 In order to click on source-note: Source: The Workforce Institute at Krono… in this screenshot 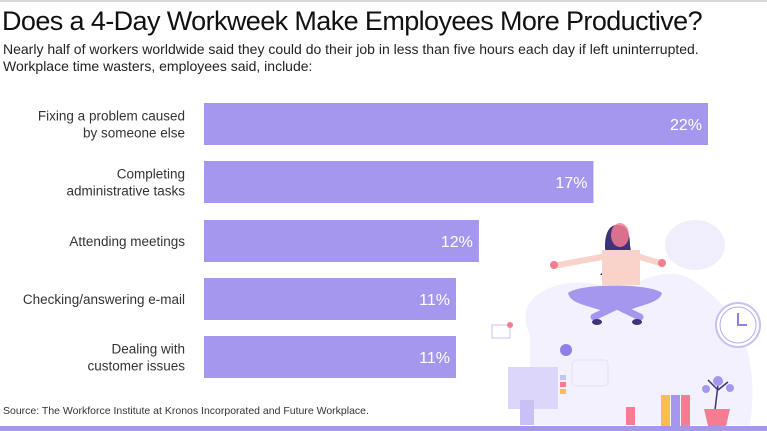, I will do `click(186, 411)`.